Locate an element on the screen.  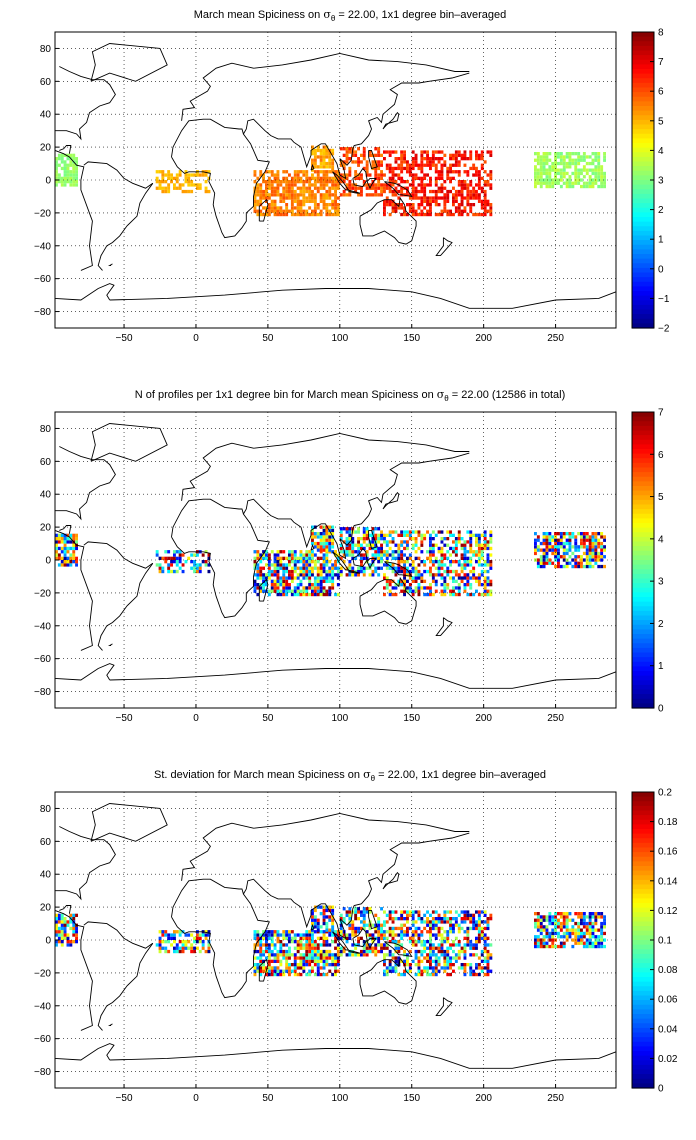
colorbar-tick-label: 0.16 is located at coordinates (668, 852).